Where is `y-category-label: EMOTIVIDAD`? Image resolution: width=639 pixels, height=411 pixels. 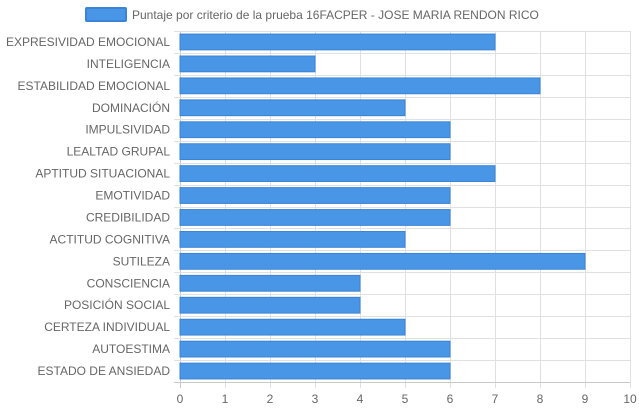 y-category-label: EMOTIVIDAD is located at coordinates (132, 196).